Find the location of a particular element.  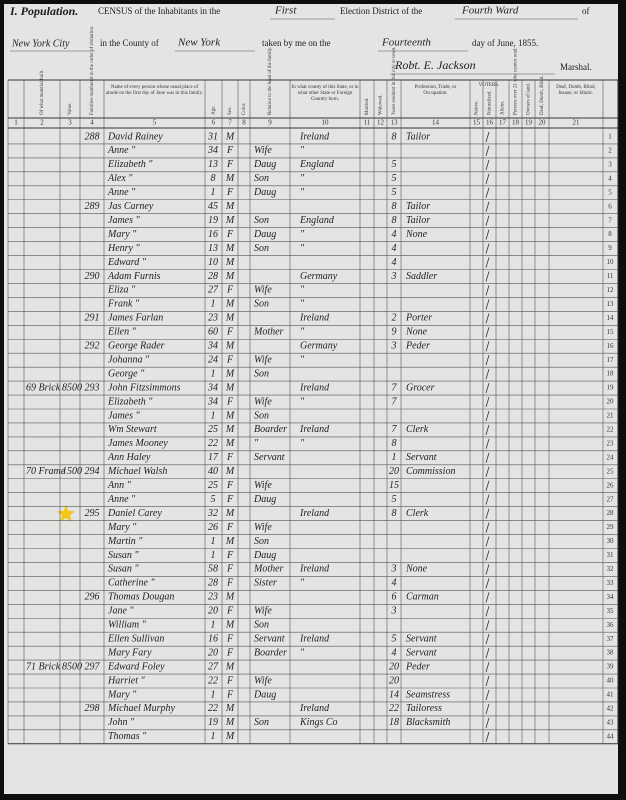

entry-name: Alex " is located at coordinates (120, 178).